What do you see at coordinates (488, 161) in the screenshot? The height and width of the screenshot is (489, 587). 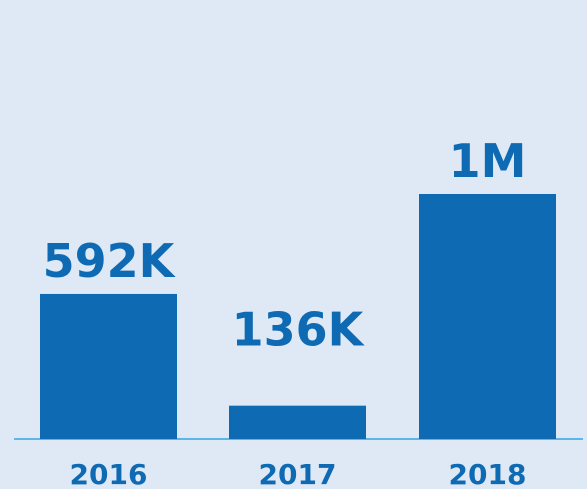 I see `value-label-2018: 1M` at bounding box center [488, 161].